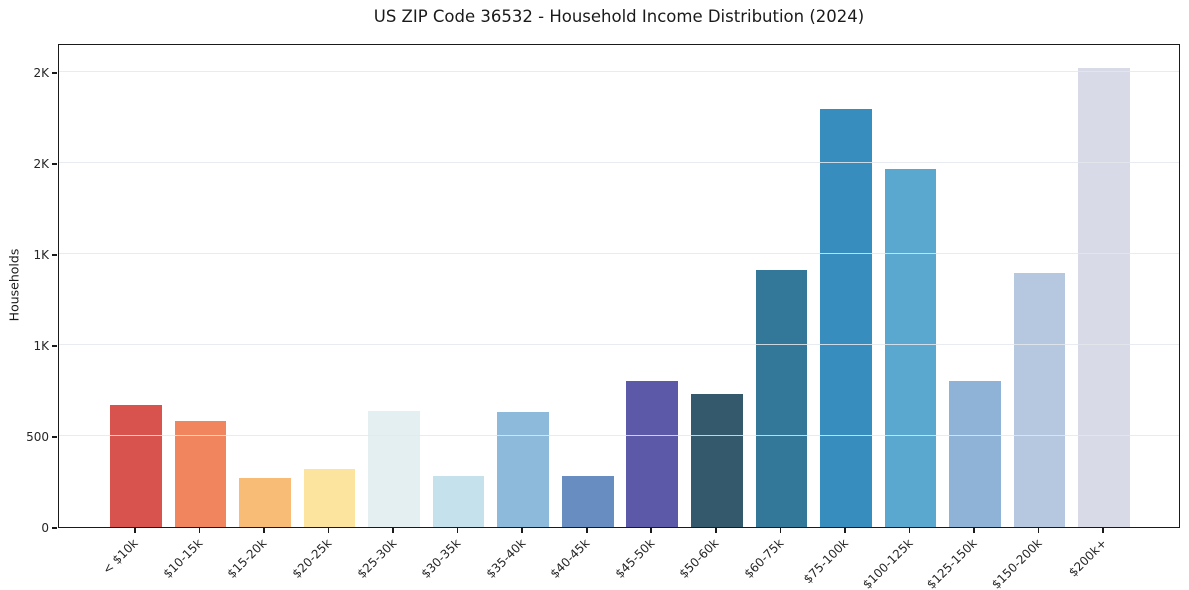  What do you see at coordinates (120, 556) in the screenshot?
I see `x-tick-label: < $10k` at bounding box center [120, 556].